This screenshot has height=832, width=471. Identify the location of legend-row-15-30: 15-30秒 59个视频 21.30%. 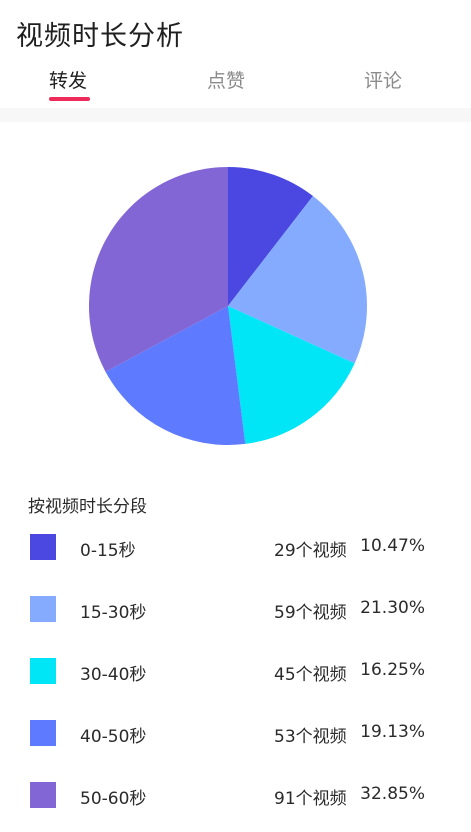
(235, 611).